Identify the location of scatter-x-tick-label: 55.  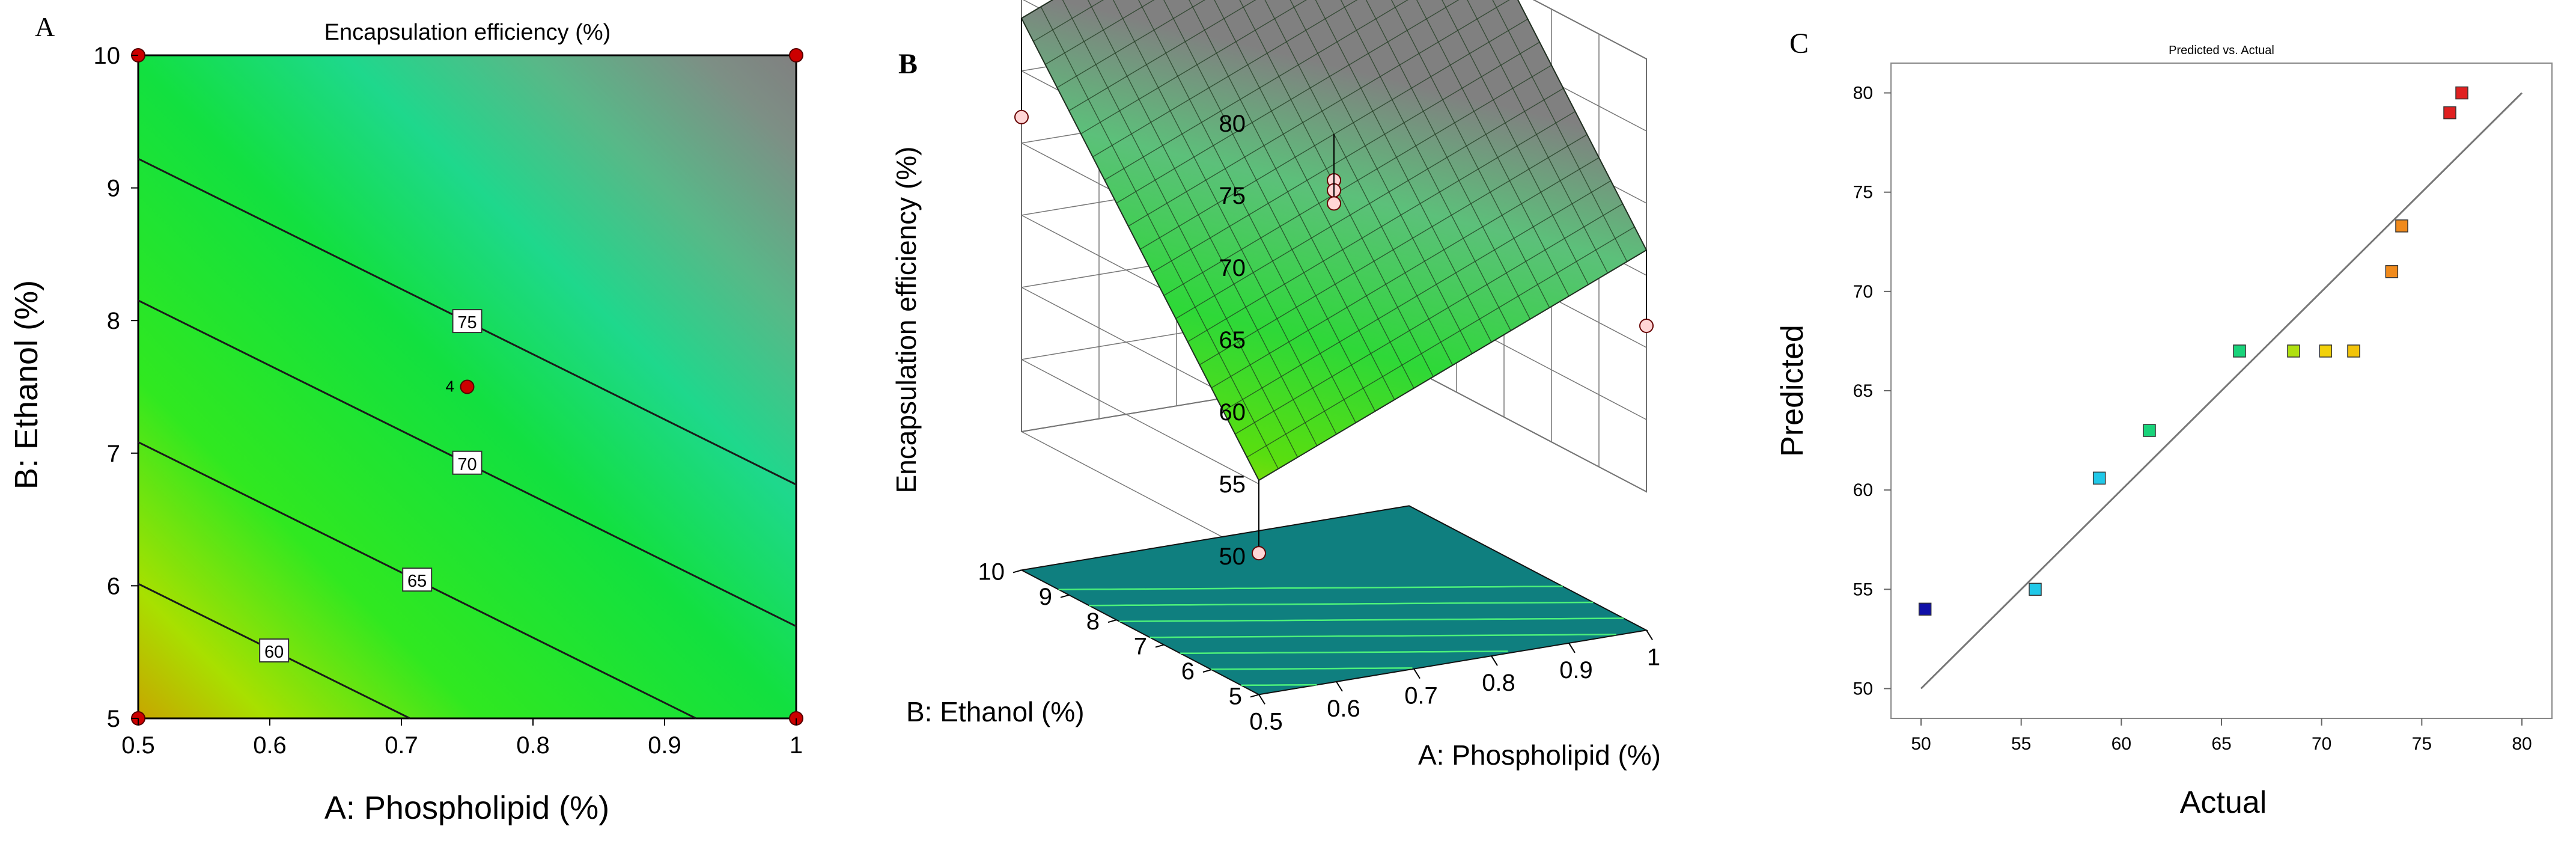
(2021, 744).